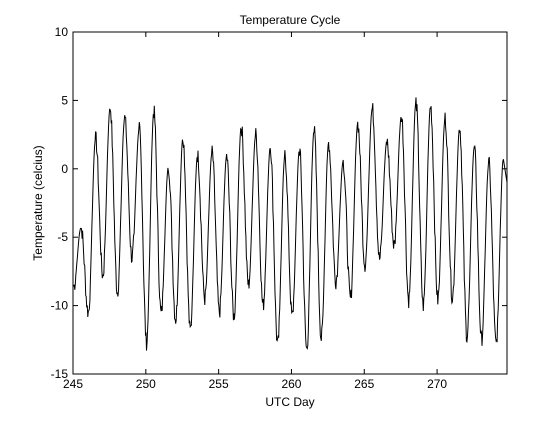 This screenshot has width=560, height=425. Describe the element at coordinates (437, 384) in the screenshot. I see `x-tick-label: 270` at that location.